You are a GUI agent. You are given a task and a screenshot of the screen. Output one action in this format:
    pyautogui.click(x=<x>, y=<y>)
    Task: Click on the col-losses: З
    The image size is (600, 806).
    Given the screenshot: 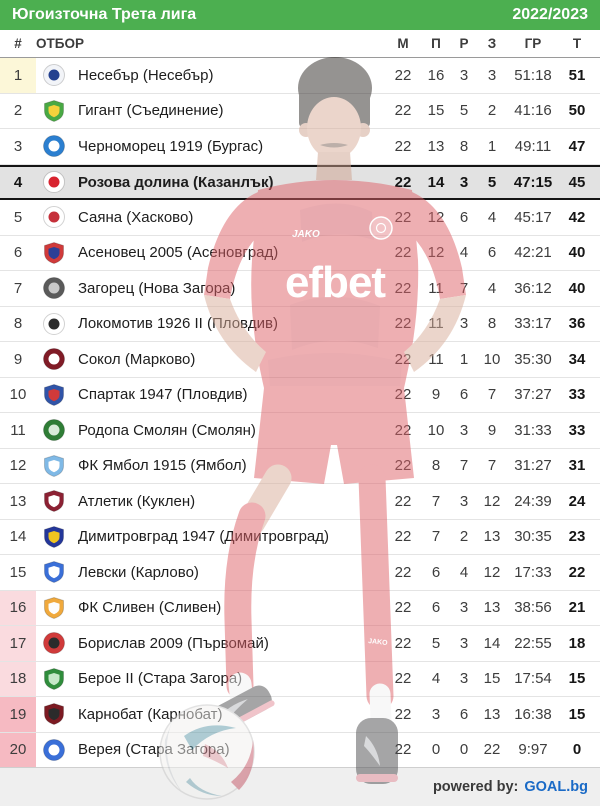 What is the action you would take?
    pyautogui.click(x=492, y=43)
    